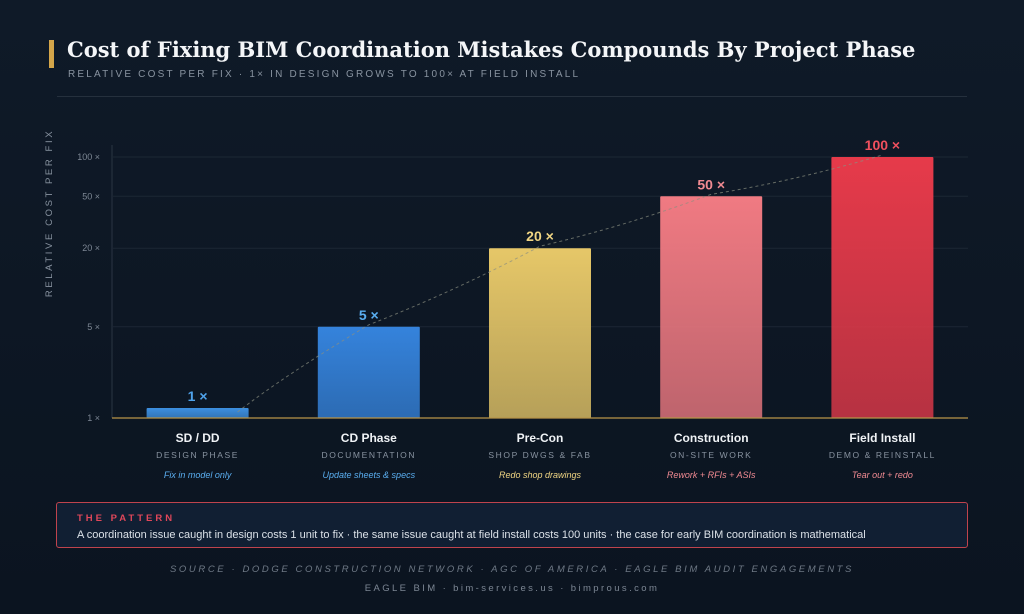 The height and width of the screenshot is (614, 1024). Describe the element at coordinates (882, 145) in the screenshot. I see `bar-value-label: 100 ×` at that location.